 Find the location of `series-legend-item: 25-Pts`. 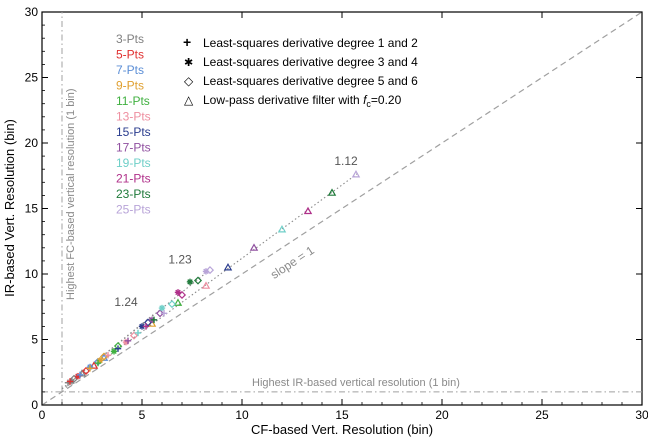

series-legend-item: 25-Pts is located at coordinates (133, 210).